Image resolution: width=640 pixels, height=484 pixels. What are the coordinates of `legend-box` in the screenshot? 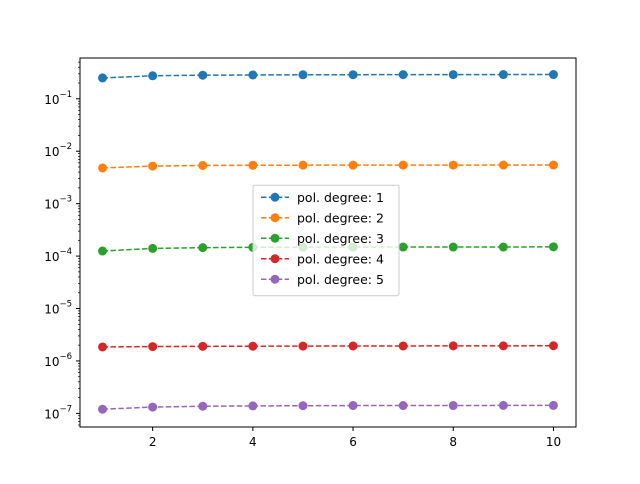 It's located at (326, 240).